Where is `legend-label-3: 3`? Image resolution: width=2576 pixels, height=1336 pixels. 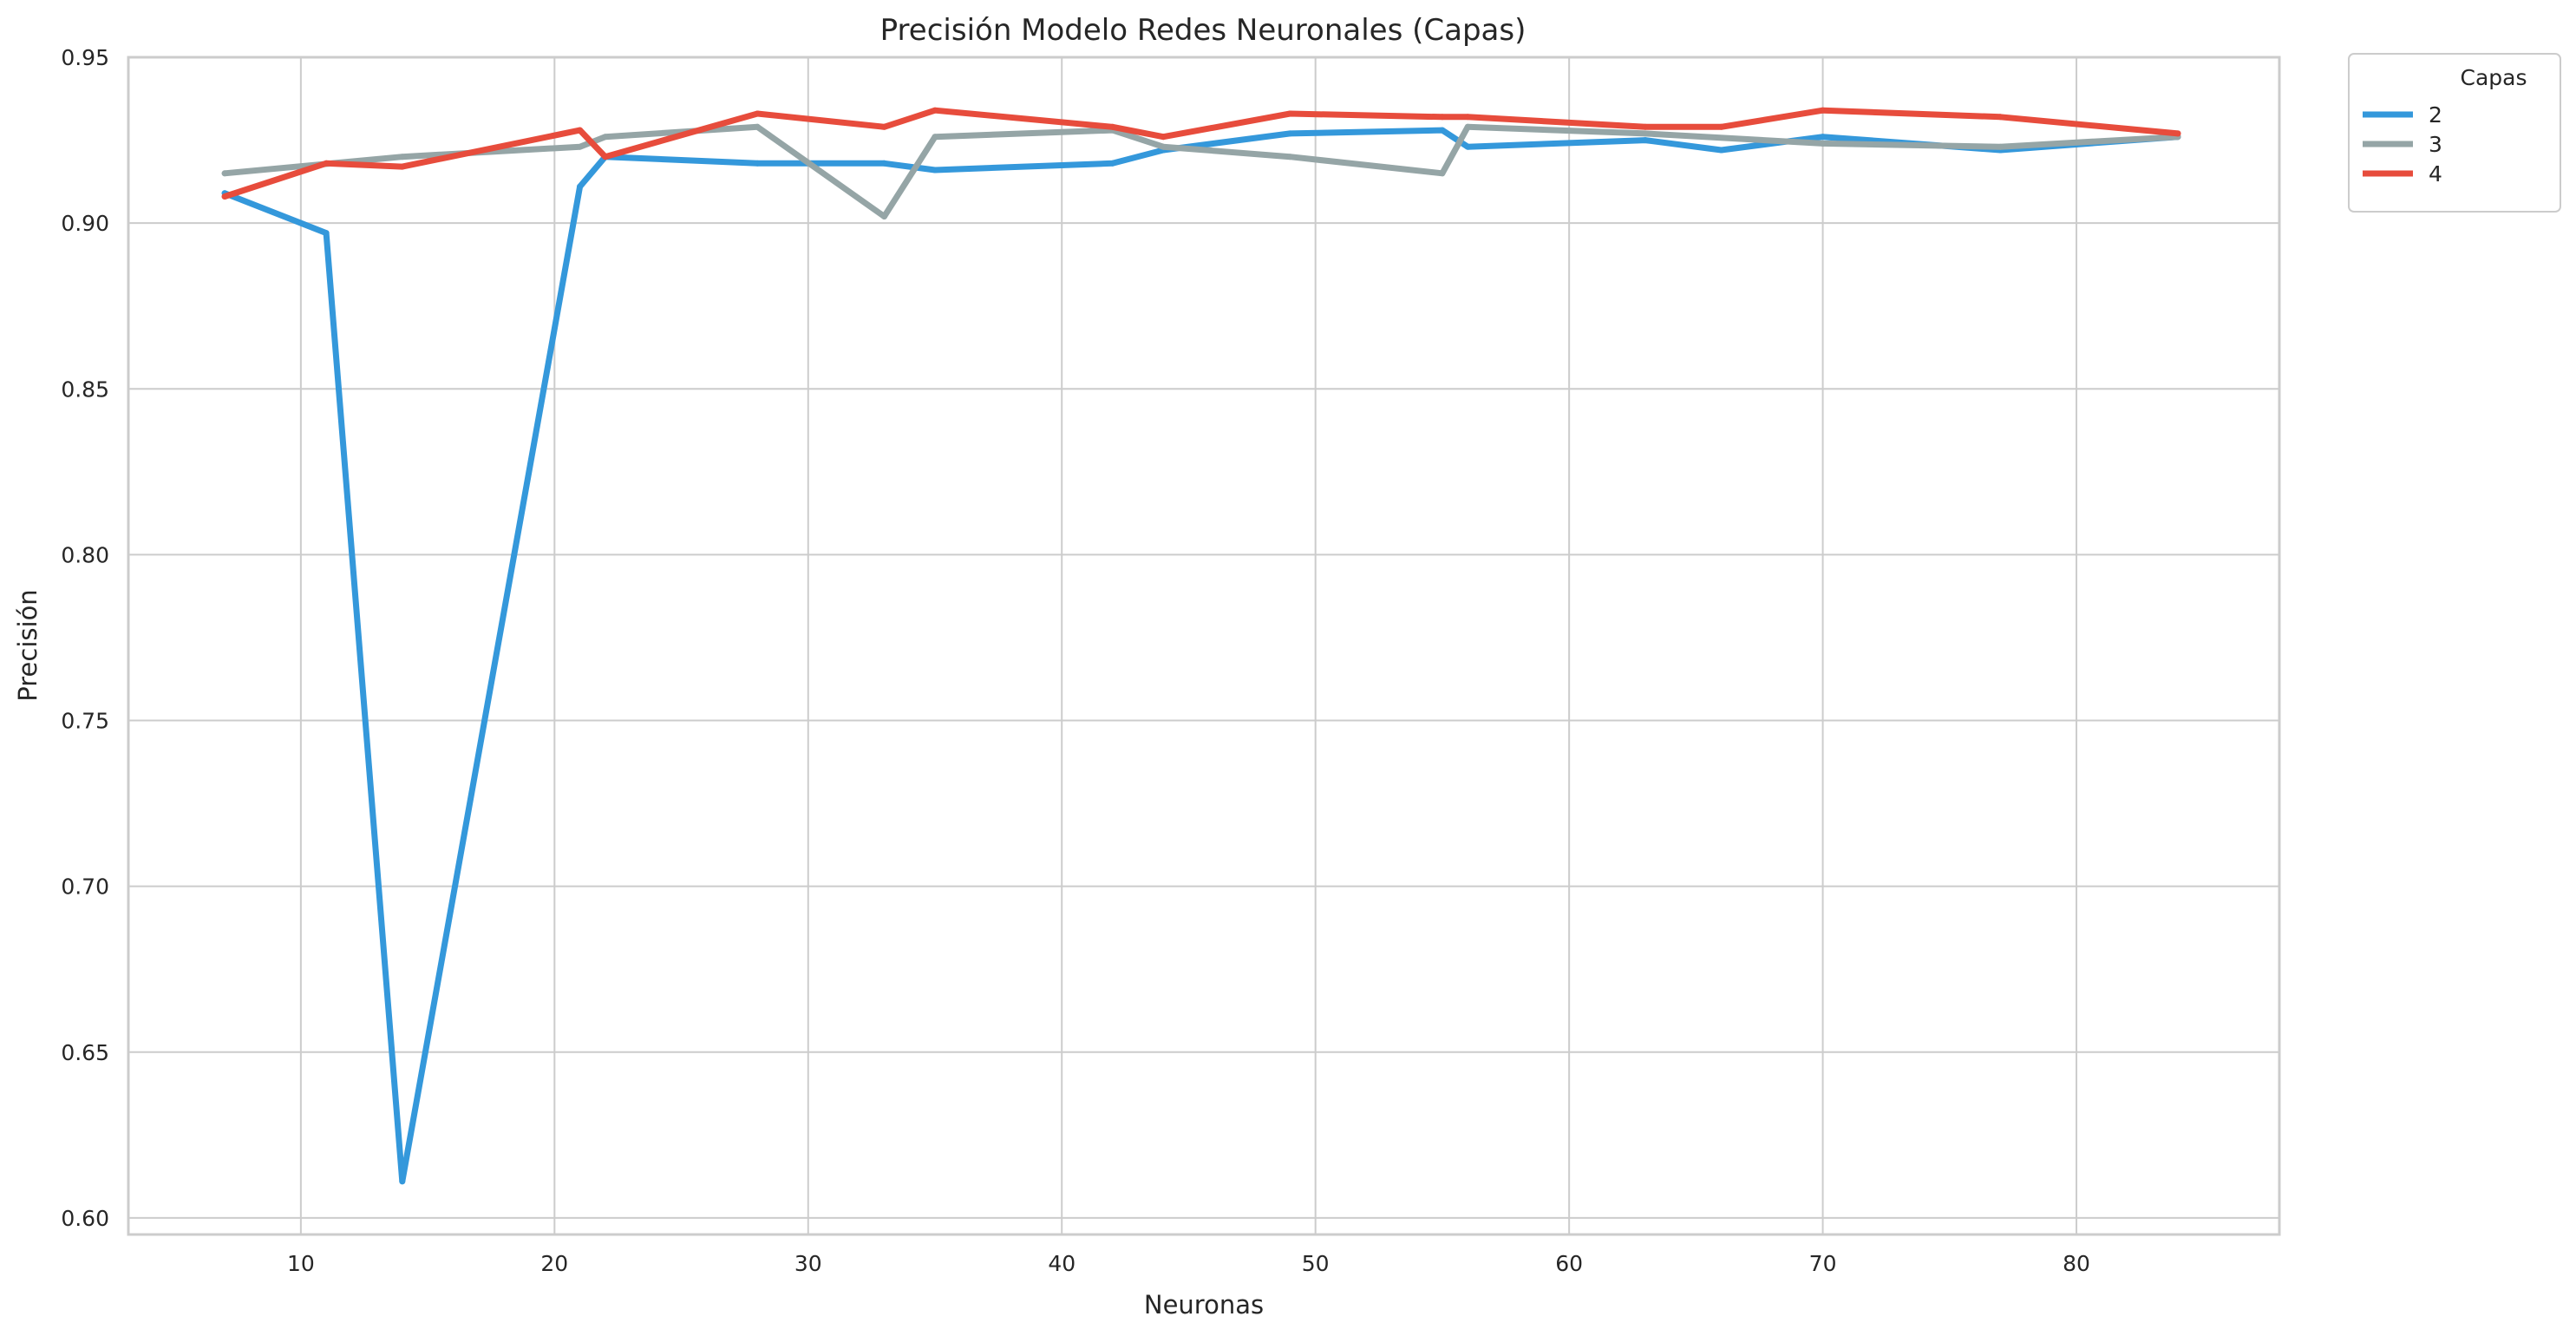 legend-label-3: 3 is located at coordinates (2435, 144).